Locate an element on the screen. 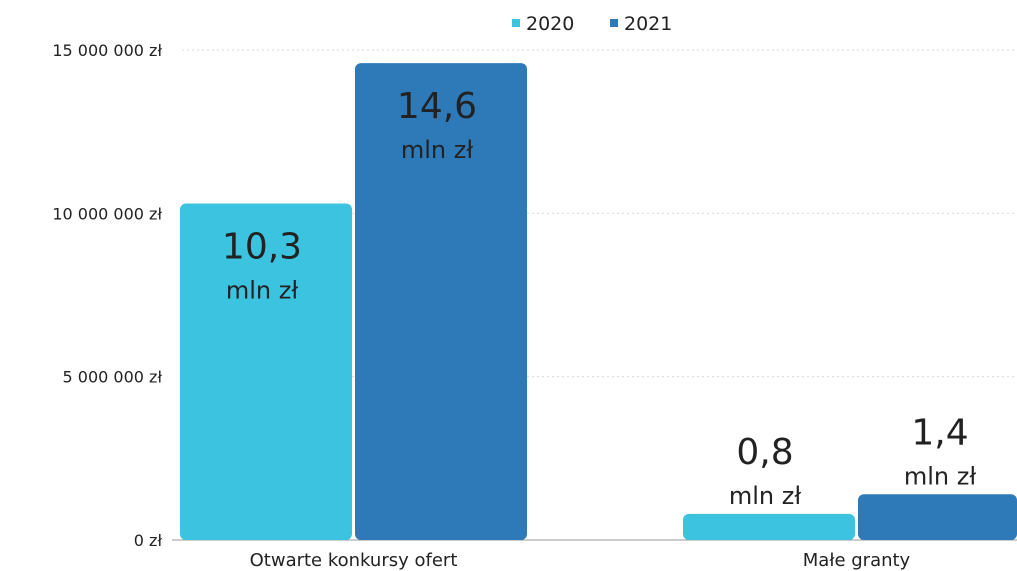 The image size is (1017, 571). legend-item-2020: 2020 is located at coordinates (550, 24).